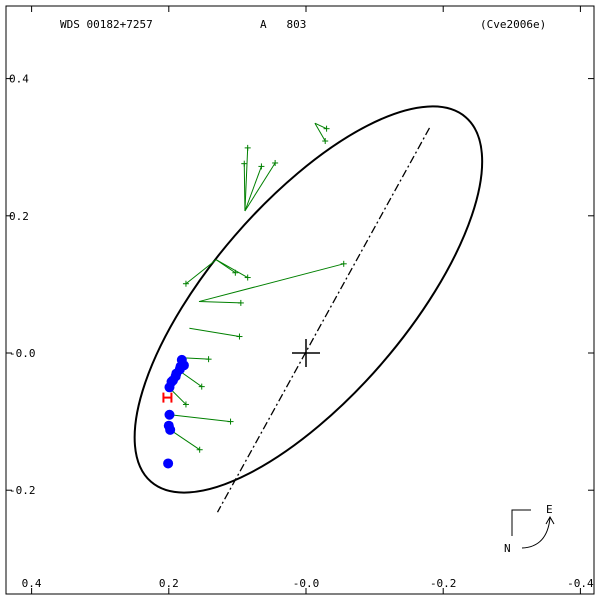 The height and width of the screenshot is (600, 600). I want to click on x-tick-label: -0.0, so click(306, 583).